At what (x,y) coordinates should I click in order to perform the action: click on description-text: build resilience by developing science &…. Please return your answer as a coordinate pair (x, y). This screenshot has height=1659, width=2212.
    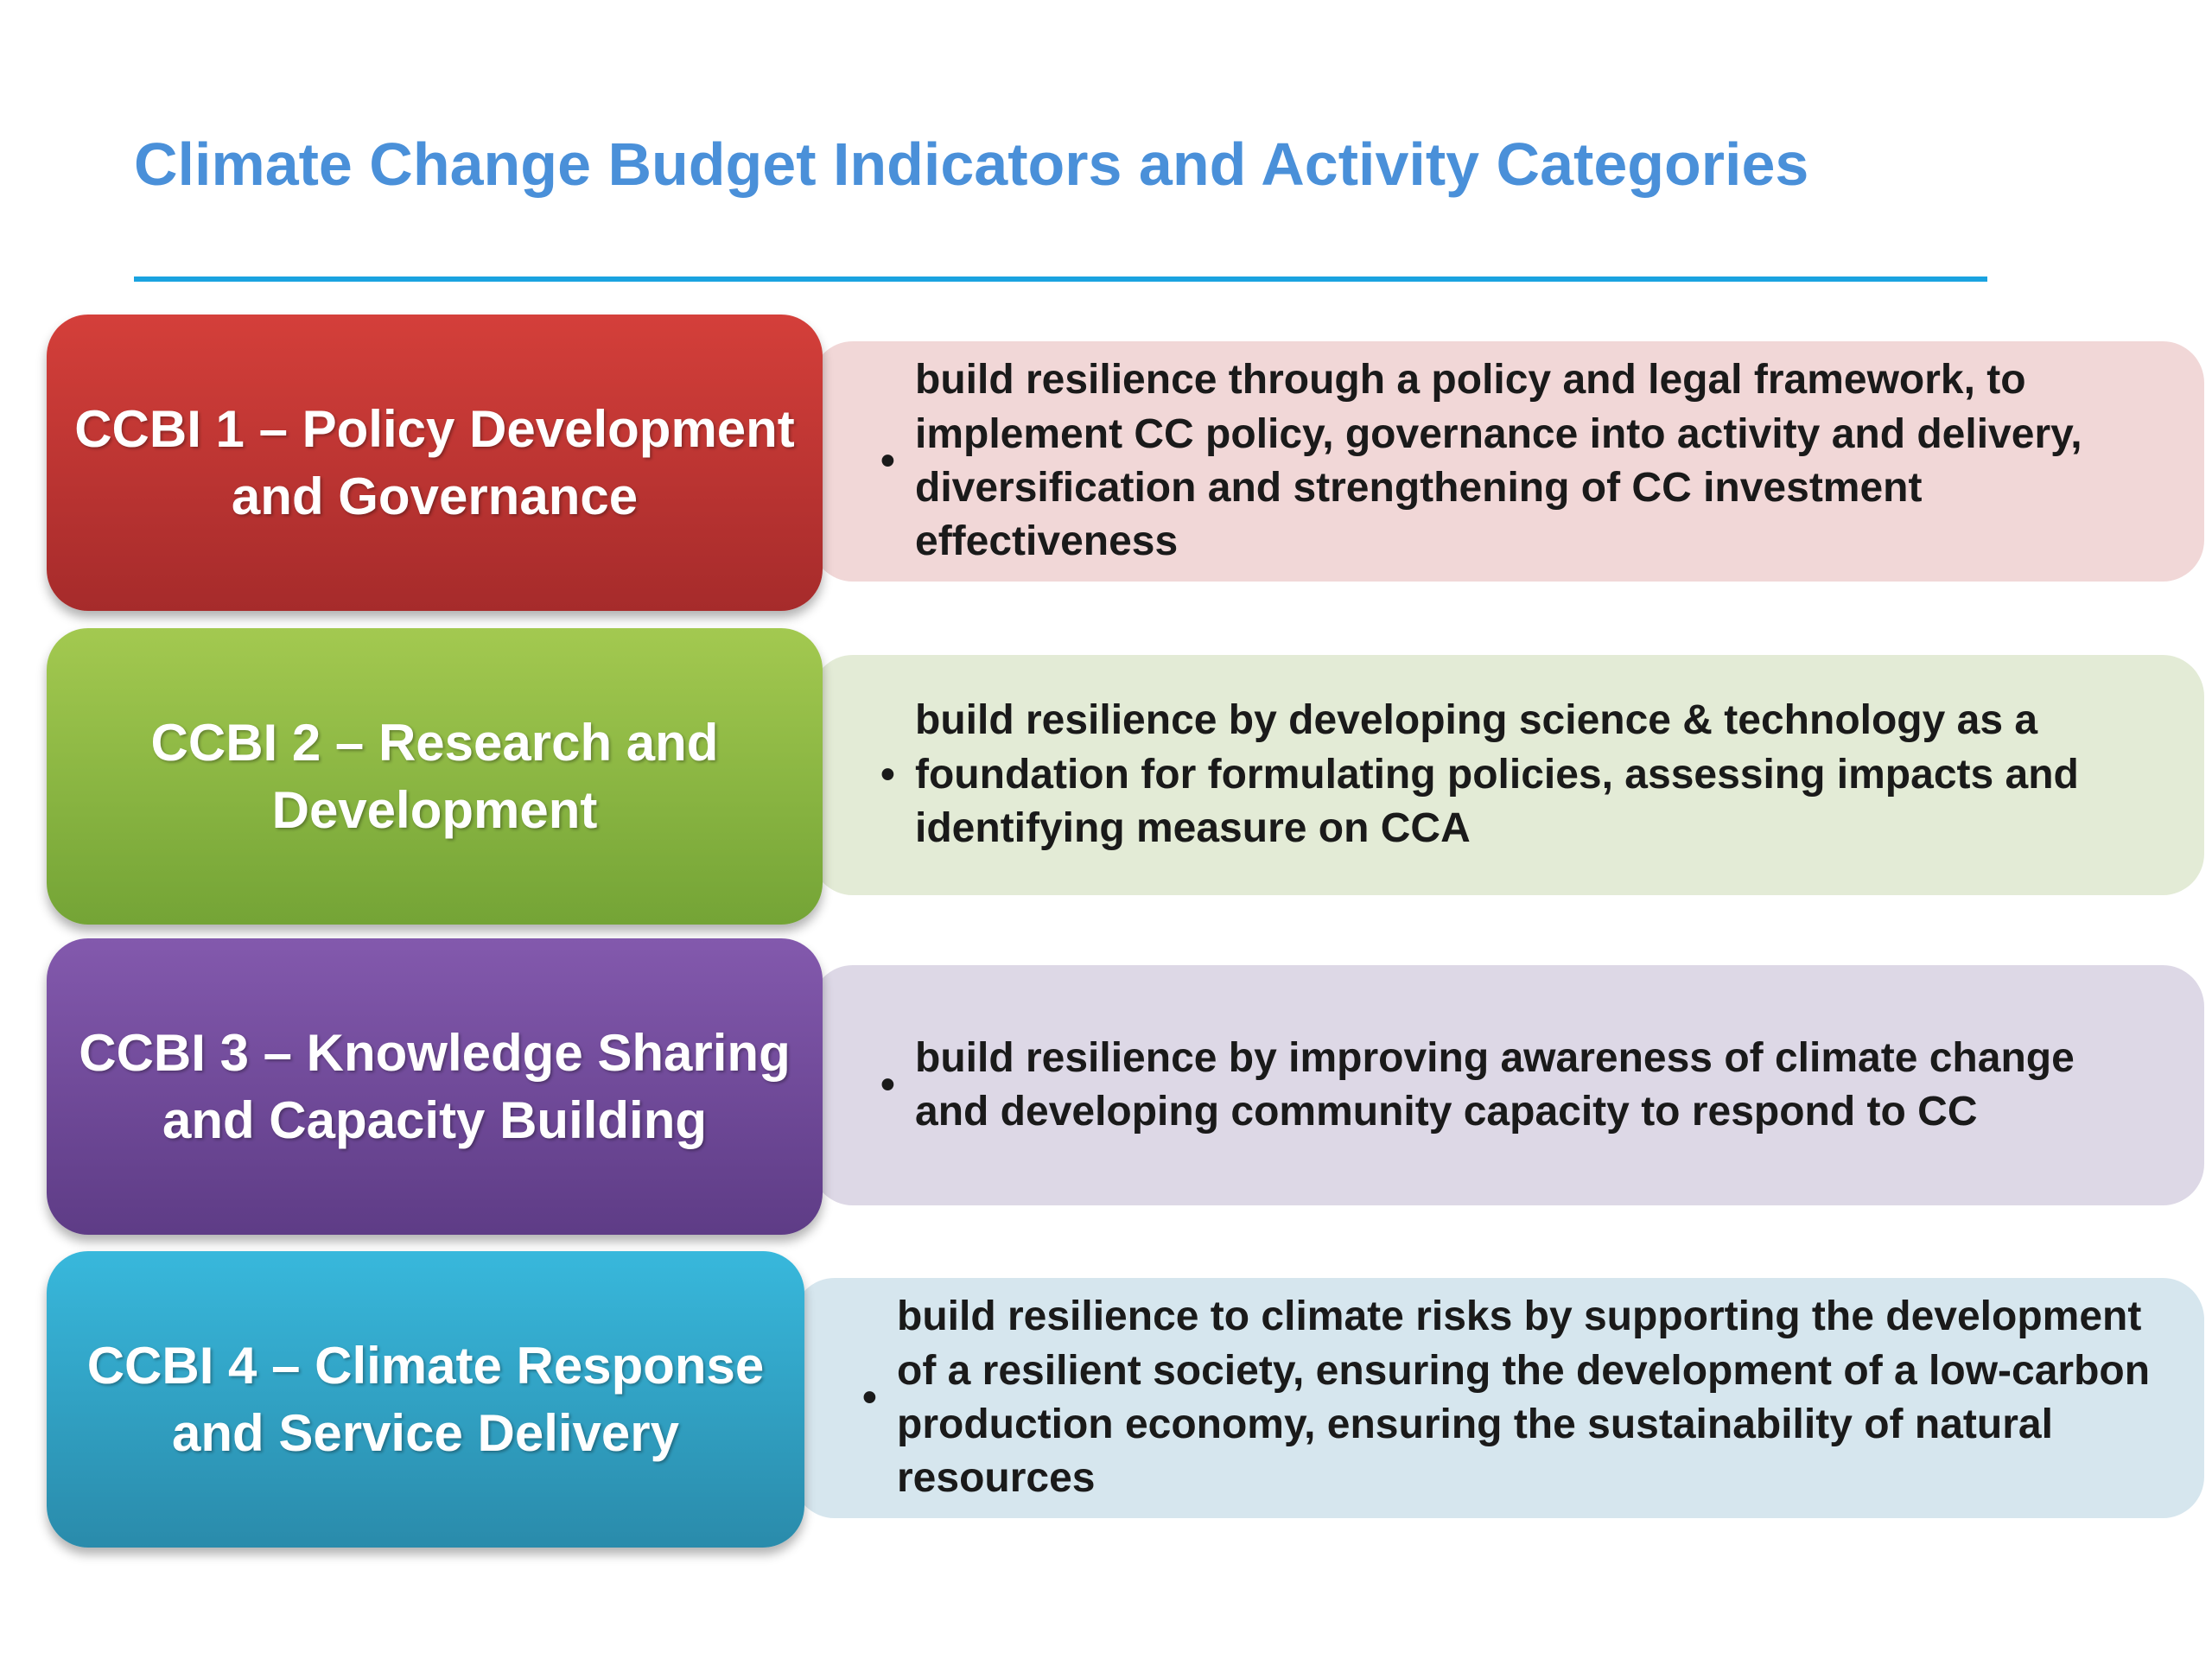
    Looking at the image, I should click on (1497, 774).